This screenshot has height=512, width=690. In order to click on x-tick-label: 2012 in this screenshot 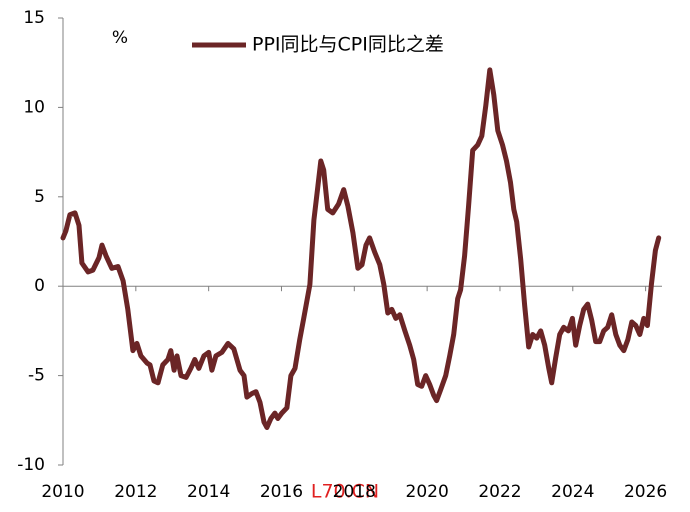, I will do `click(135, 492)`.